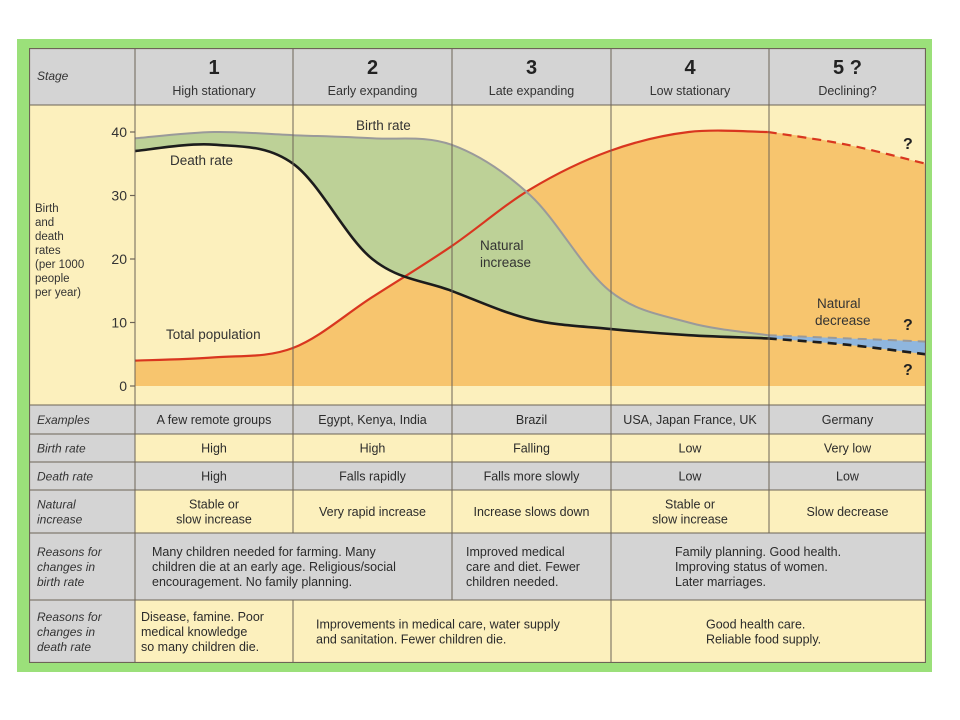 This screenshot has height=720, width=960. I want to click on table-cell: Falls rapidly, so click(372, 477).